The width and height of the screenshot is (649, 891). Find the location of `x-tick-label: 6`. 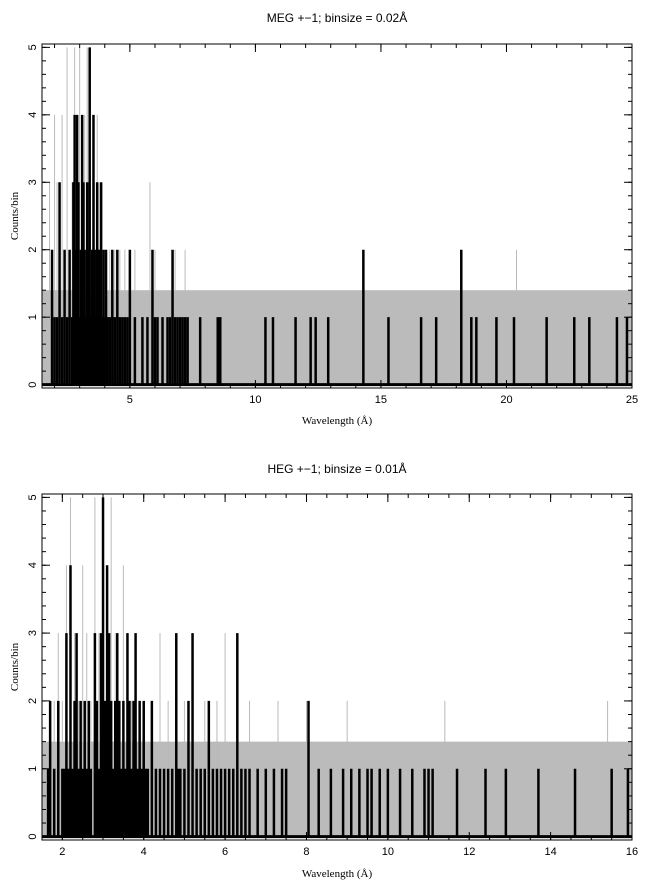

x-tick-label: 6 is located at coordinates (225, 852).